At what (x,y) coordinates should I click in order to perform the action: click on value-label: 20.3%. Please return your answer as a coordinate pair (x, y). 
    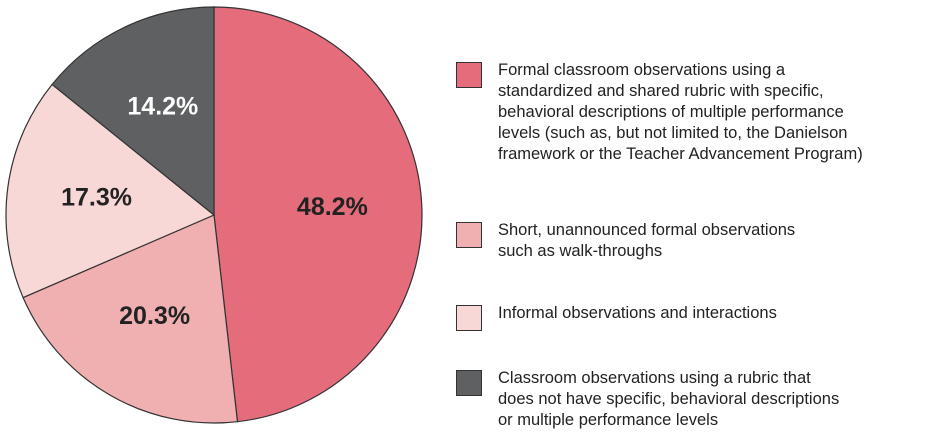
    Looking at the image, I should click on (154, 316).